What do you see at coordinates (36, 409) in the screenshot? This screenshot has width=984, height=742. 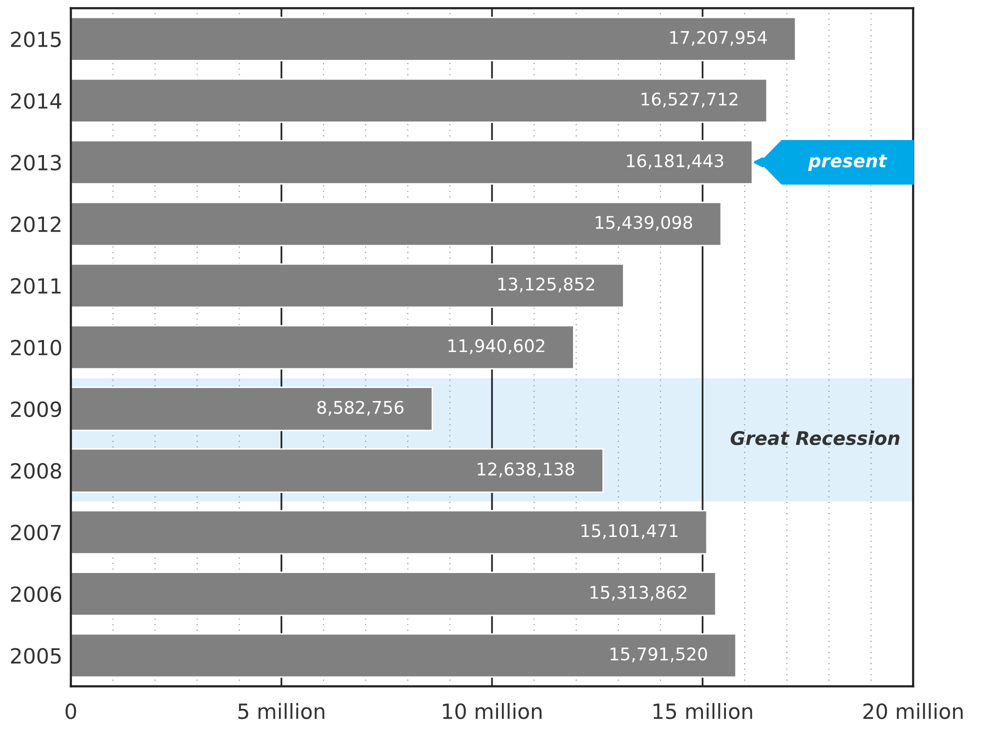 I see `y-tick-label: 2009` at bounding box center [36, 409].